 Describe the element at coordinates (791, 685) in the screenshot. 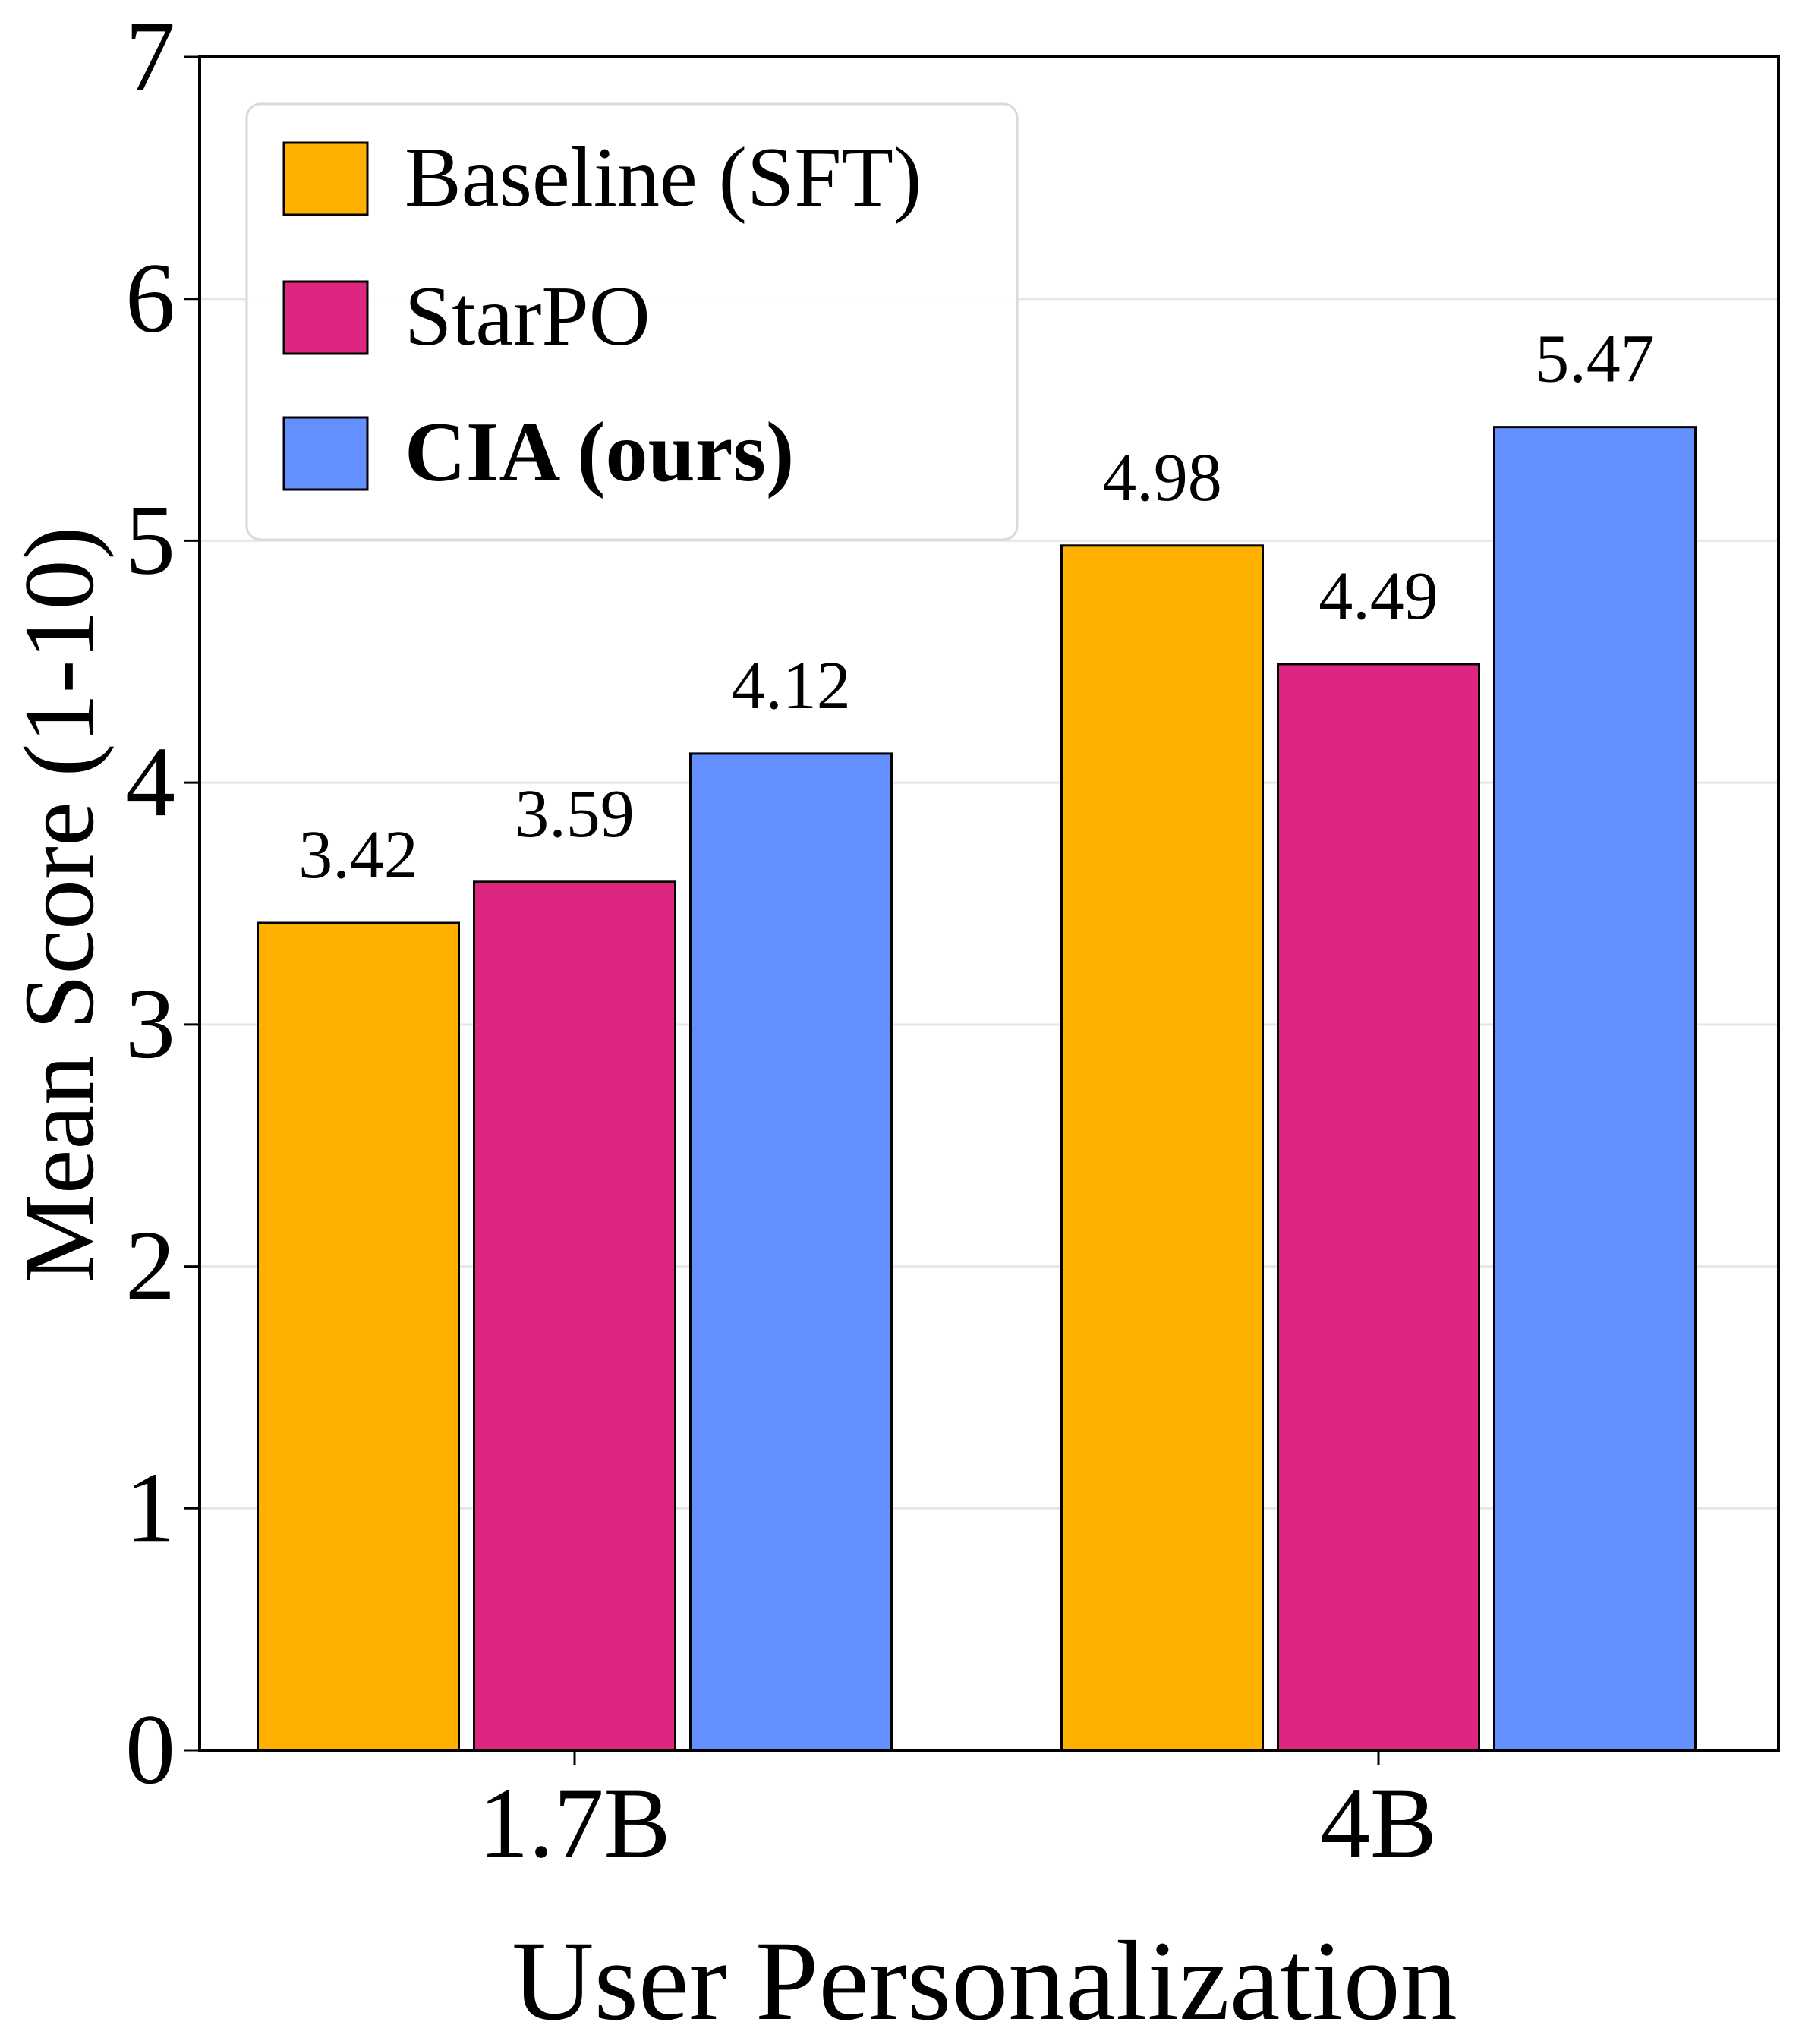

I see `data-label: 4.12` at that location.